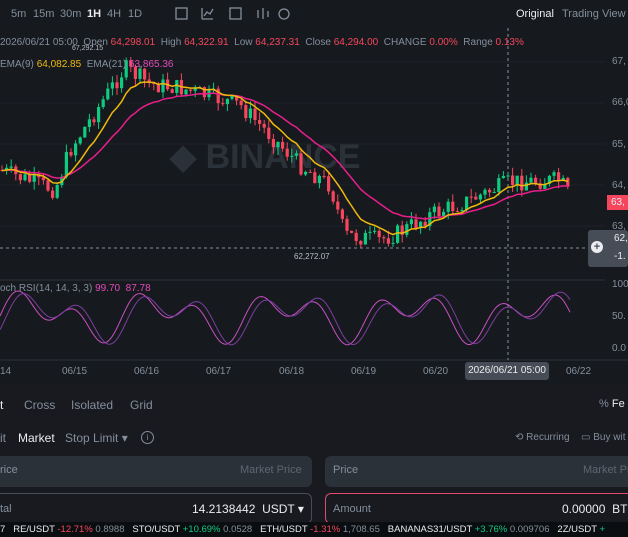  What do you see at coordinates (430, 529) in the screenshot?
I see `pair: BANANAS31/USDT` at bounding box center [430, 529].